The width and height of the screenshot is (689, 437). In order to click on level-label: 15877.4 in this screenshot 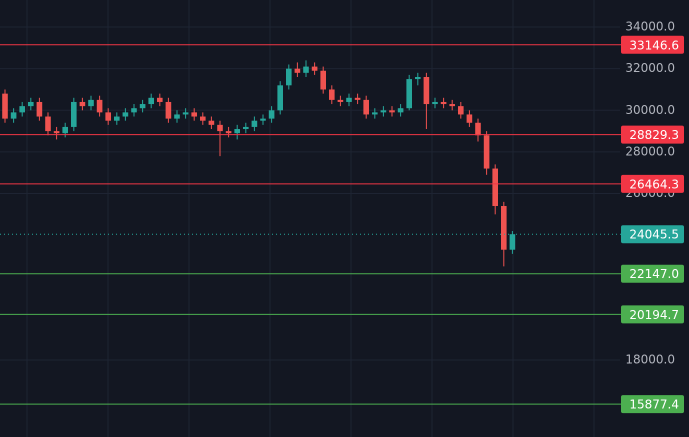, I will do `click(654, 405)`.